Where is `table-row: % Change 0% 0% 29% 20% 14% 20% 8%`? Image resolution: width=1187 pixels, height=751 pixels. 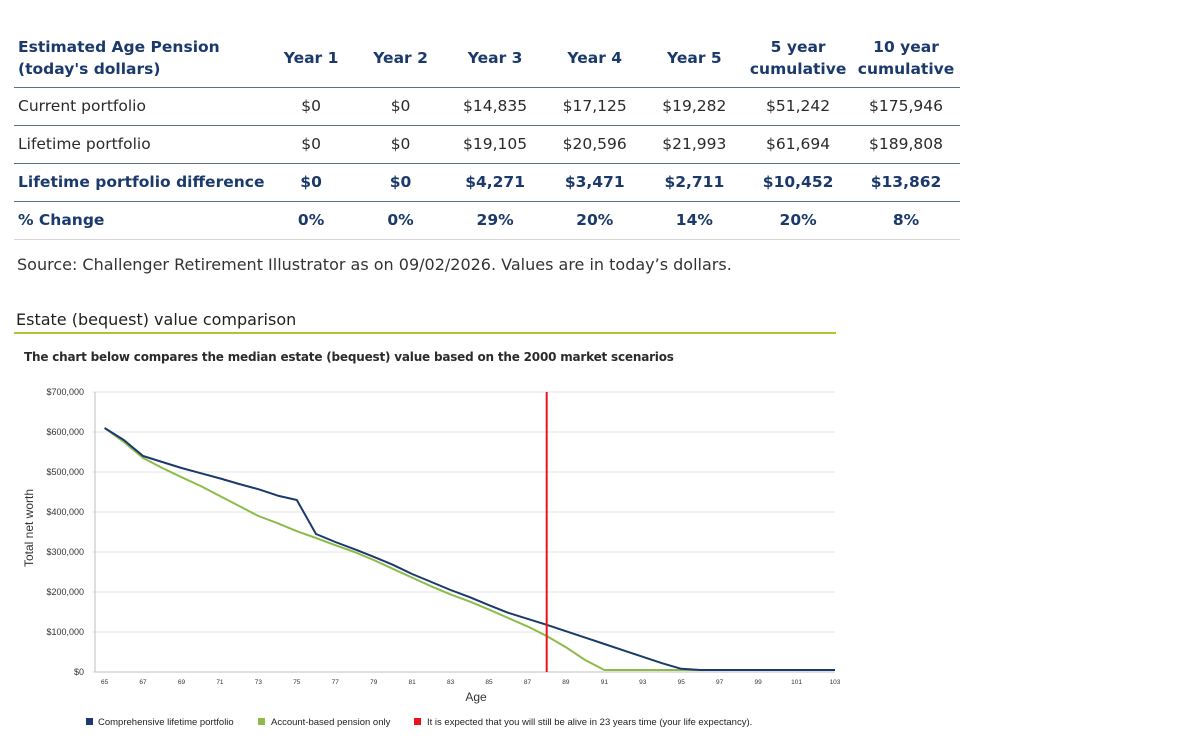 table-row: % Change 0% 0% 29% 20% 14% 20% 8% is located at coordinates (487, 220).